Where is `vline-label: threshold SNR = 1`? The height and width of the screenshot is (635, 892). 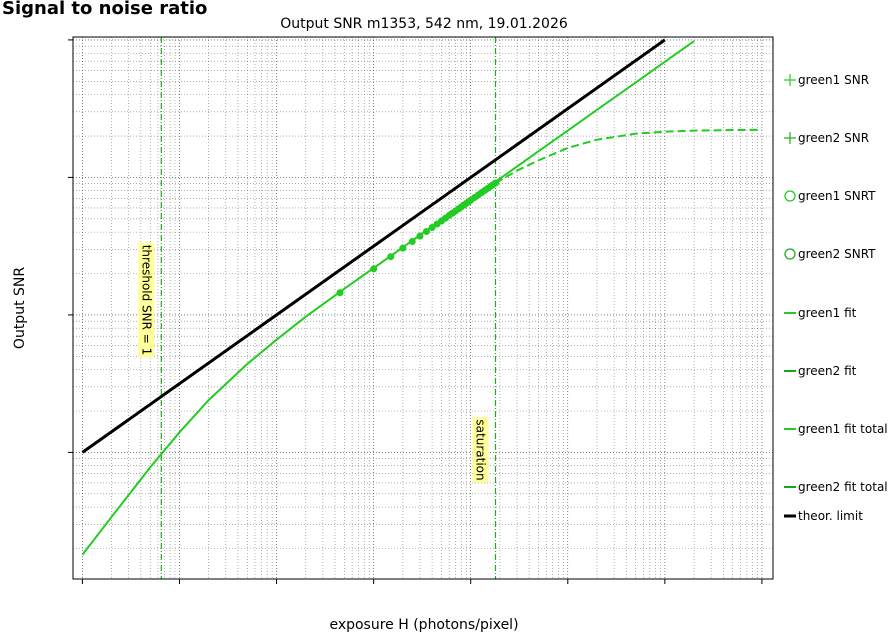 vline-label: threshold SNR = 1 is located at coordinates (146, 300).